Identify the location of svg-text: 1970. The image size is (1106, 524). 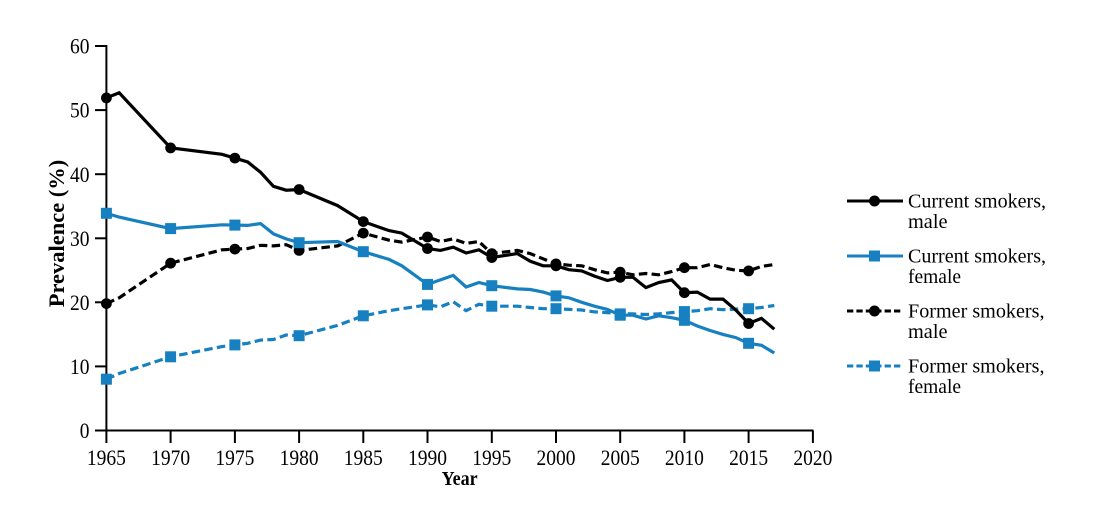
(170, 457).